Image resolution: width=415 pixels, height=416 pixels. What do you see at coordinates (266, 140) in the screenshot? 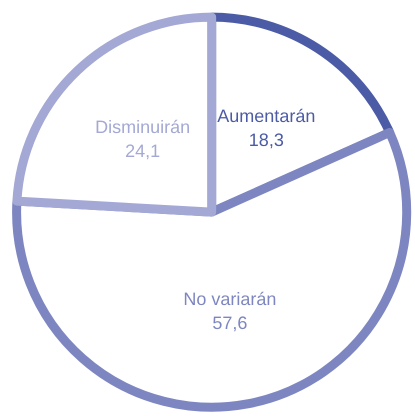
I see `data-label: 18,3` at bounding box center [266, 140].